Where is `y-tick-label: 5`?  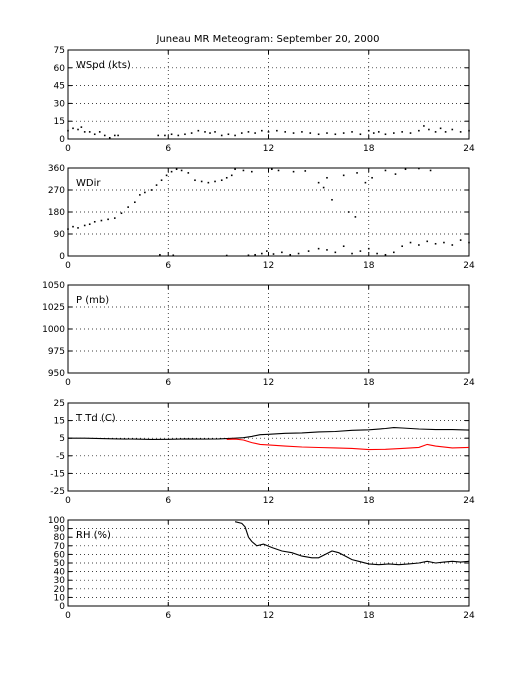
y-tick-label: 5 is located at coordinates (62, 439).